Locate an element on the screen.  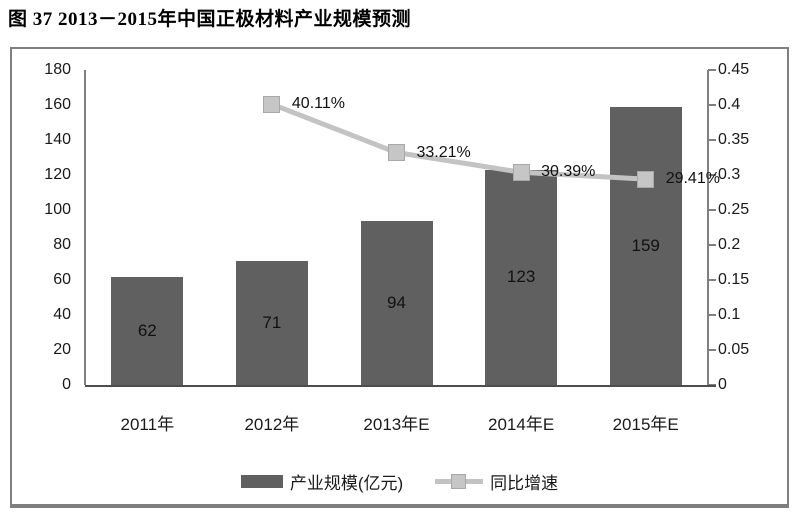
legend-label: 同比增速 is located at coordinates (524, 483).